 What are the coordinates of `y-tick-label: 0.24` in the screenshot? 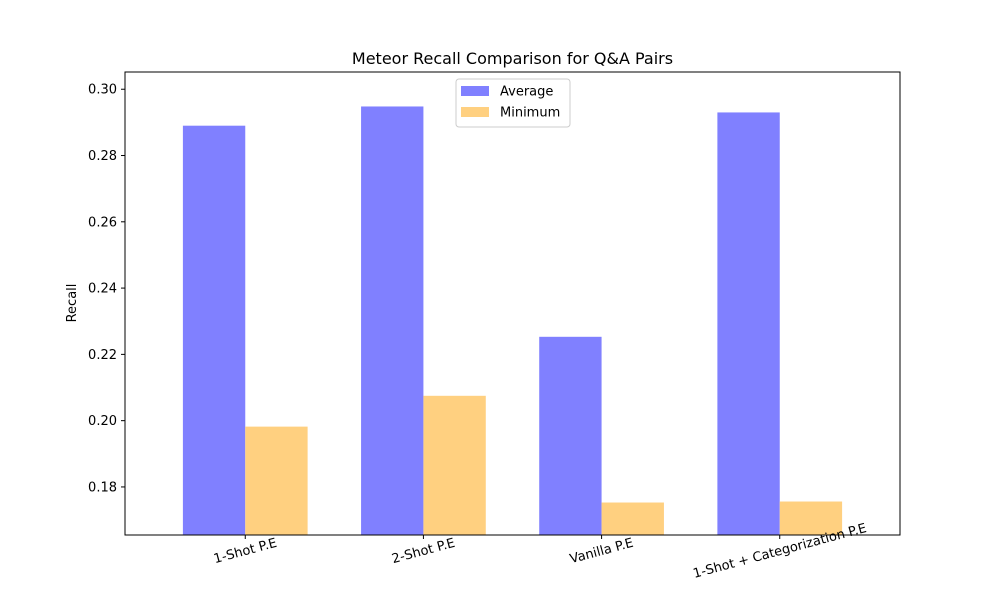 It's located at (102, 289).